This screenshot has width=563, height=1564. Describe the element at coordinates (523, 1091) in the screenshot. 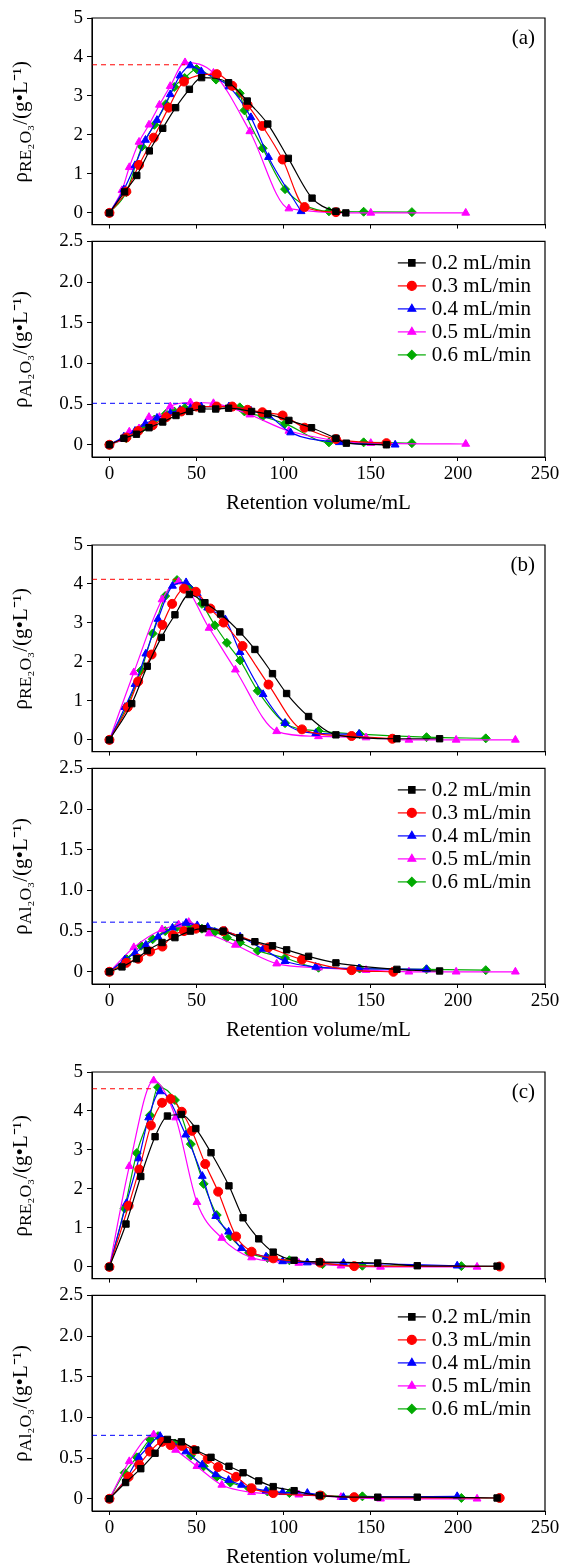

I see `annotation: (c)` at that location.